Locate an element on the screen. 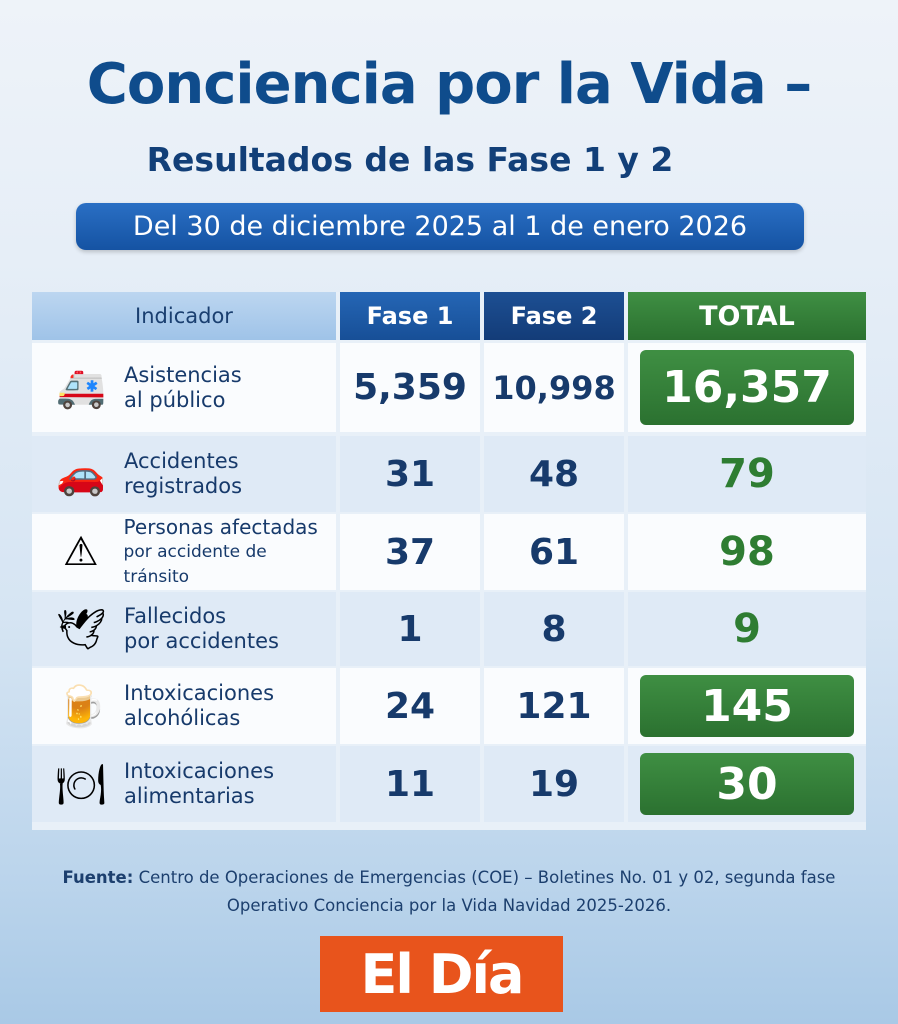  total-value: 9 is located at coordinates (747, 629).